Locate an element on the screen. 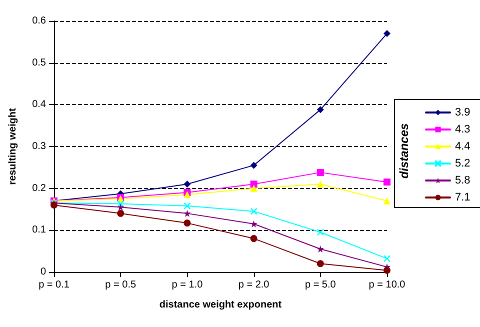 The image size is (480, 327). x-tick-label: p = 1.0 is located at coordinates (188, 285).